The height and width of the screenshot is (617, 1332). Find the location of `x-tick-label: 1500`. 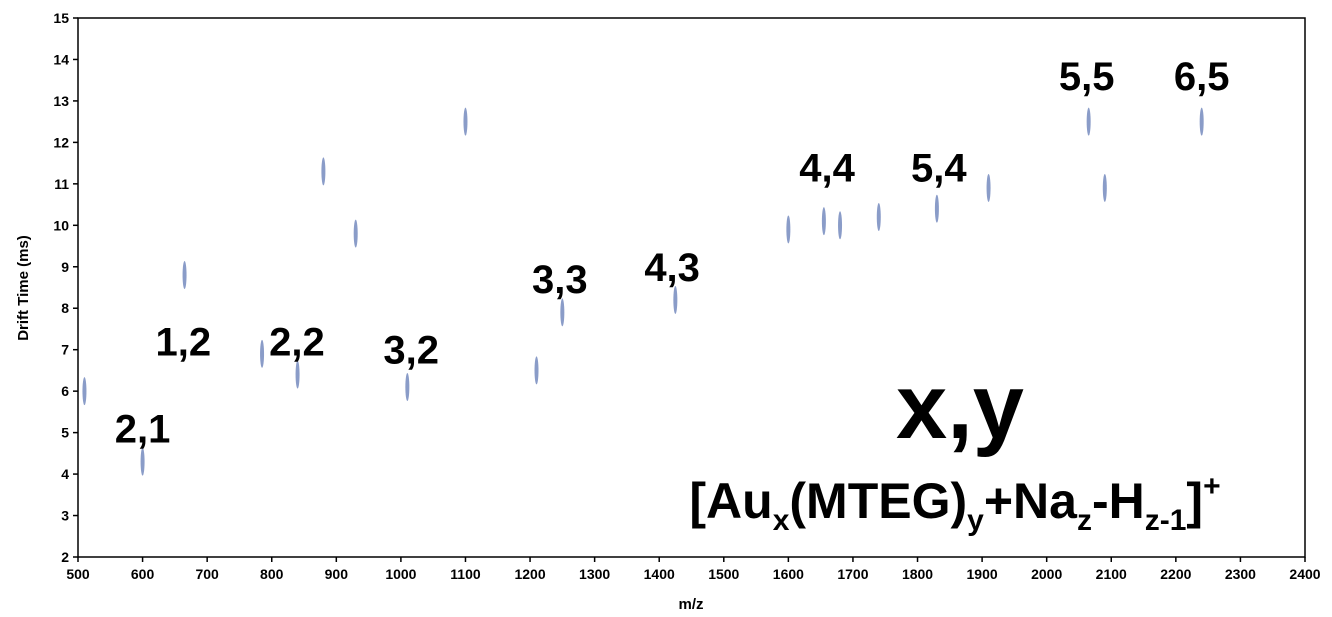

x-tick-label: 1500 is located at coordinates (723, 574).